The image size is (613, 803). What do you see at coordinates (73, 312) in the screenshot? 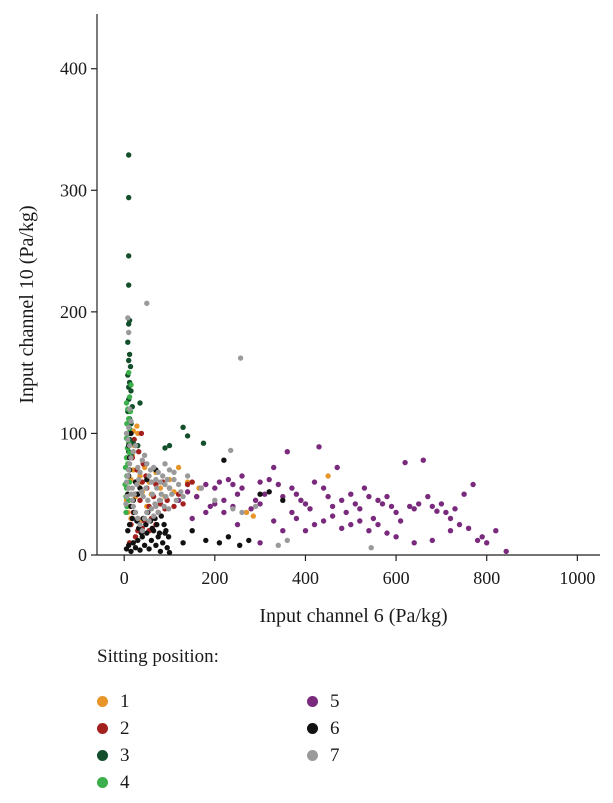
I see `y-tick-label: 200` at bounding box center [73, 312].